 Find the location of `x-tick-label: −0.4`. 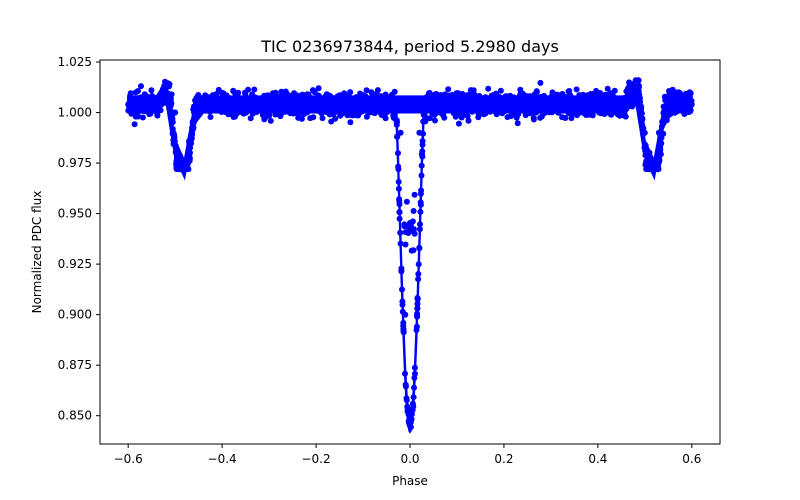

x-tick-label: −0.4 is located at coordinates (222, 459).